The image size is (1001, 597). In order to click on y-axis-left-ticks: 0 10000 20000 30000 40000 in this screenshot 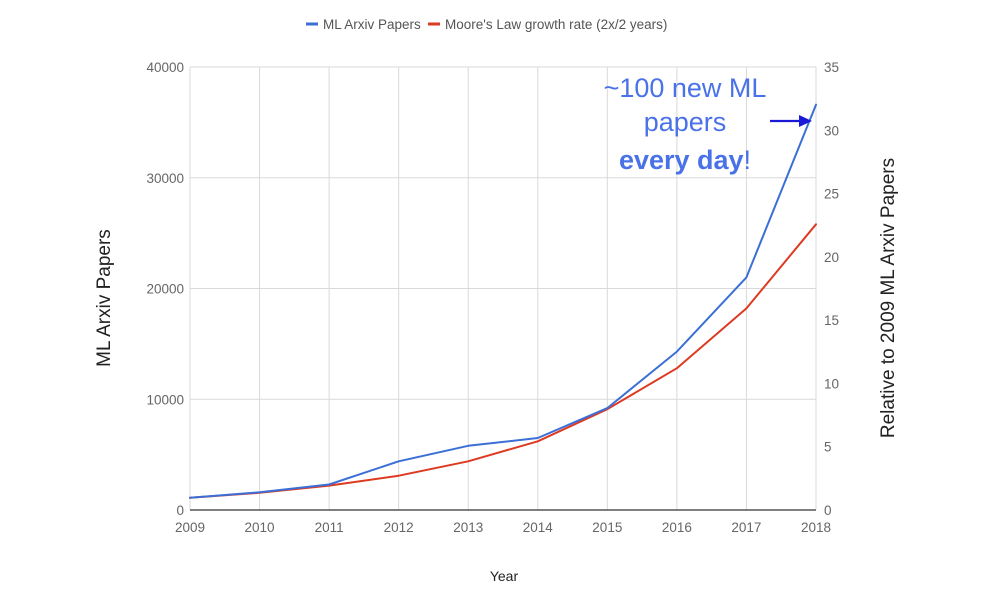, I will do `click(165, 289)`.